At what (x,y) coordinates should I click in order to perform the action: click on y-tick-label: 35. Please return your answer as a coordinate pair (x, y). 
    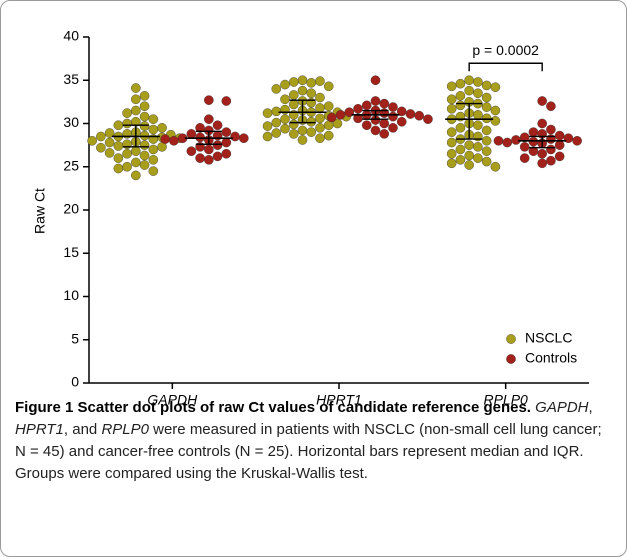
    Looking at the image, I should click on (71, 79).